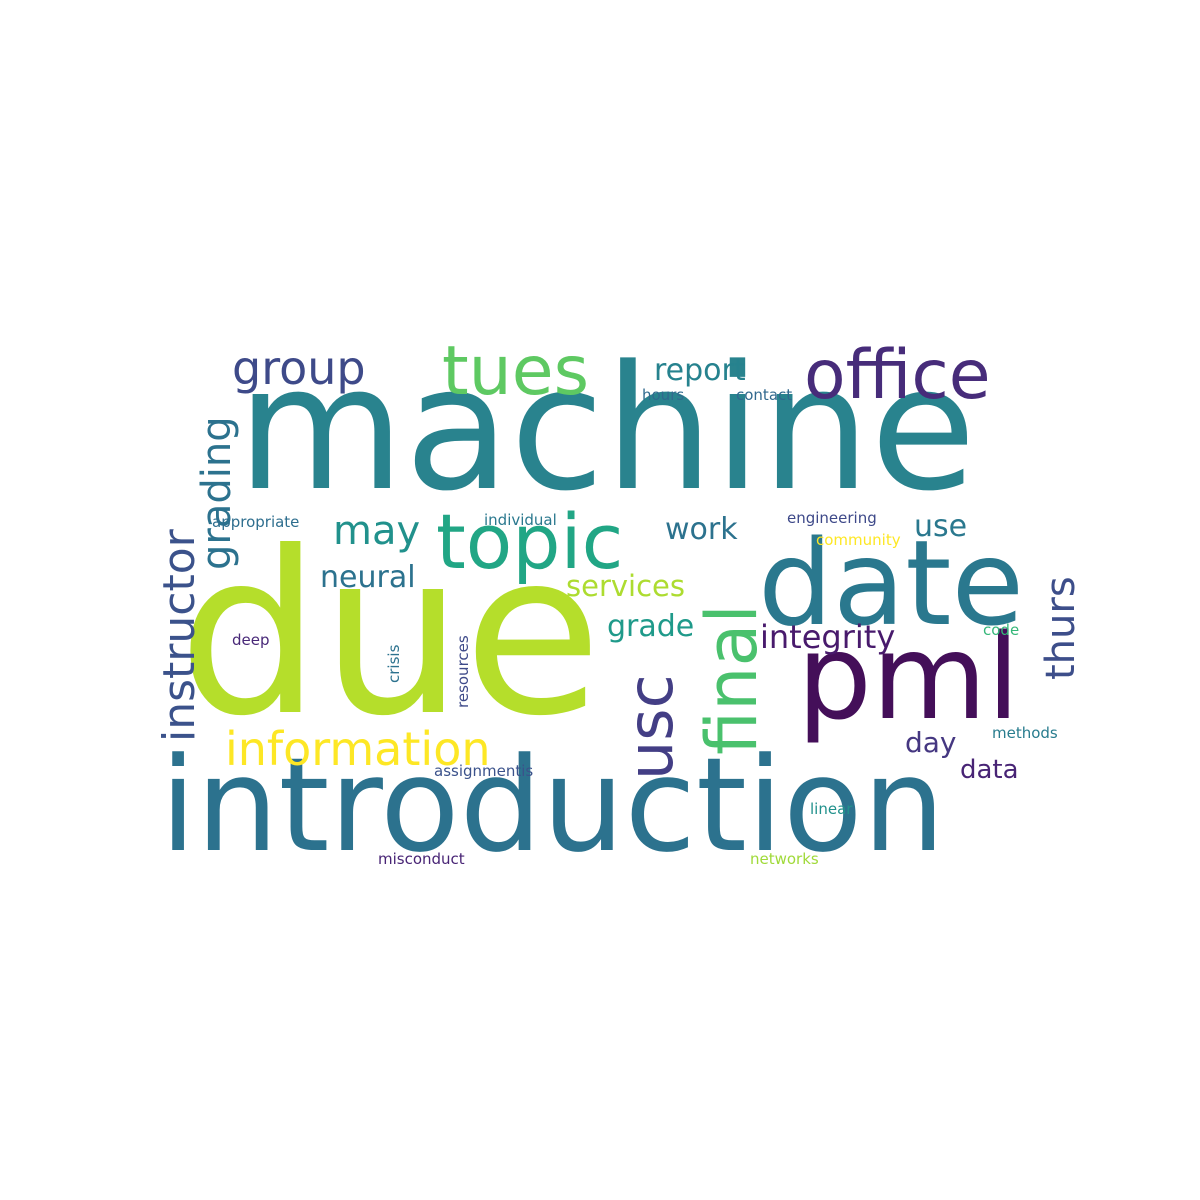 The width and height of the screenshot is (1200, 1200). What do you see at coordinates (827, 637) in the screenshot?
I see `word-integrity: integrity` at bounding box center [827, 637].